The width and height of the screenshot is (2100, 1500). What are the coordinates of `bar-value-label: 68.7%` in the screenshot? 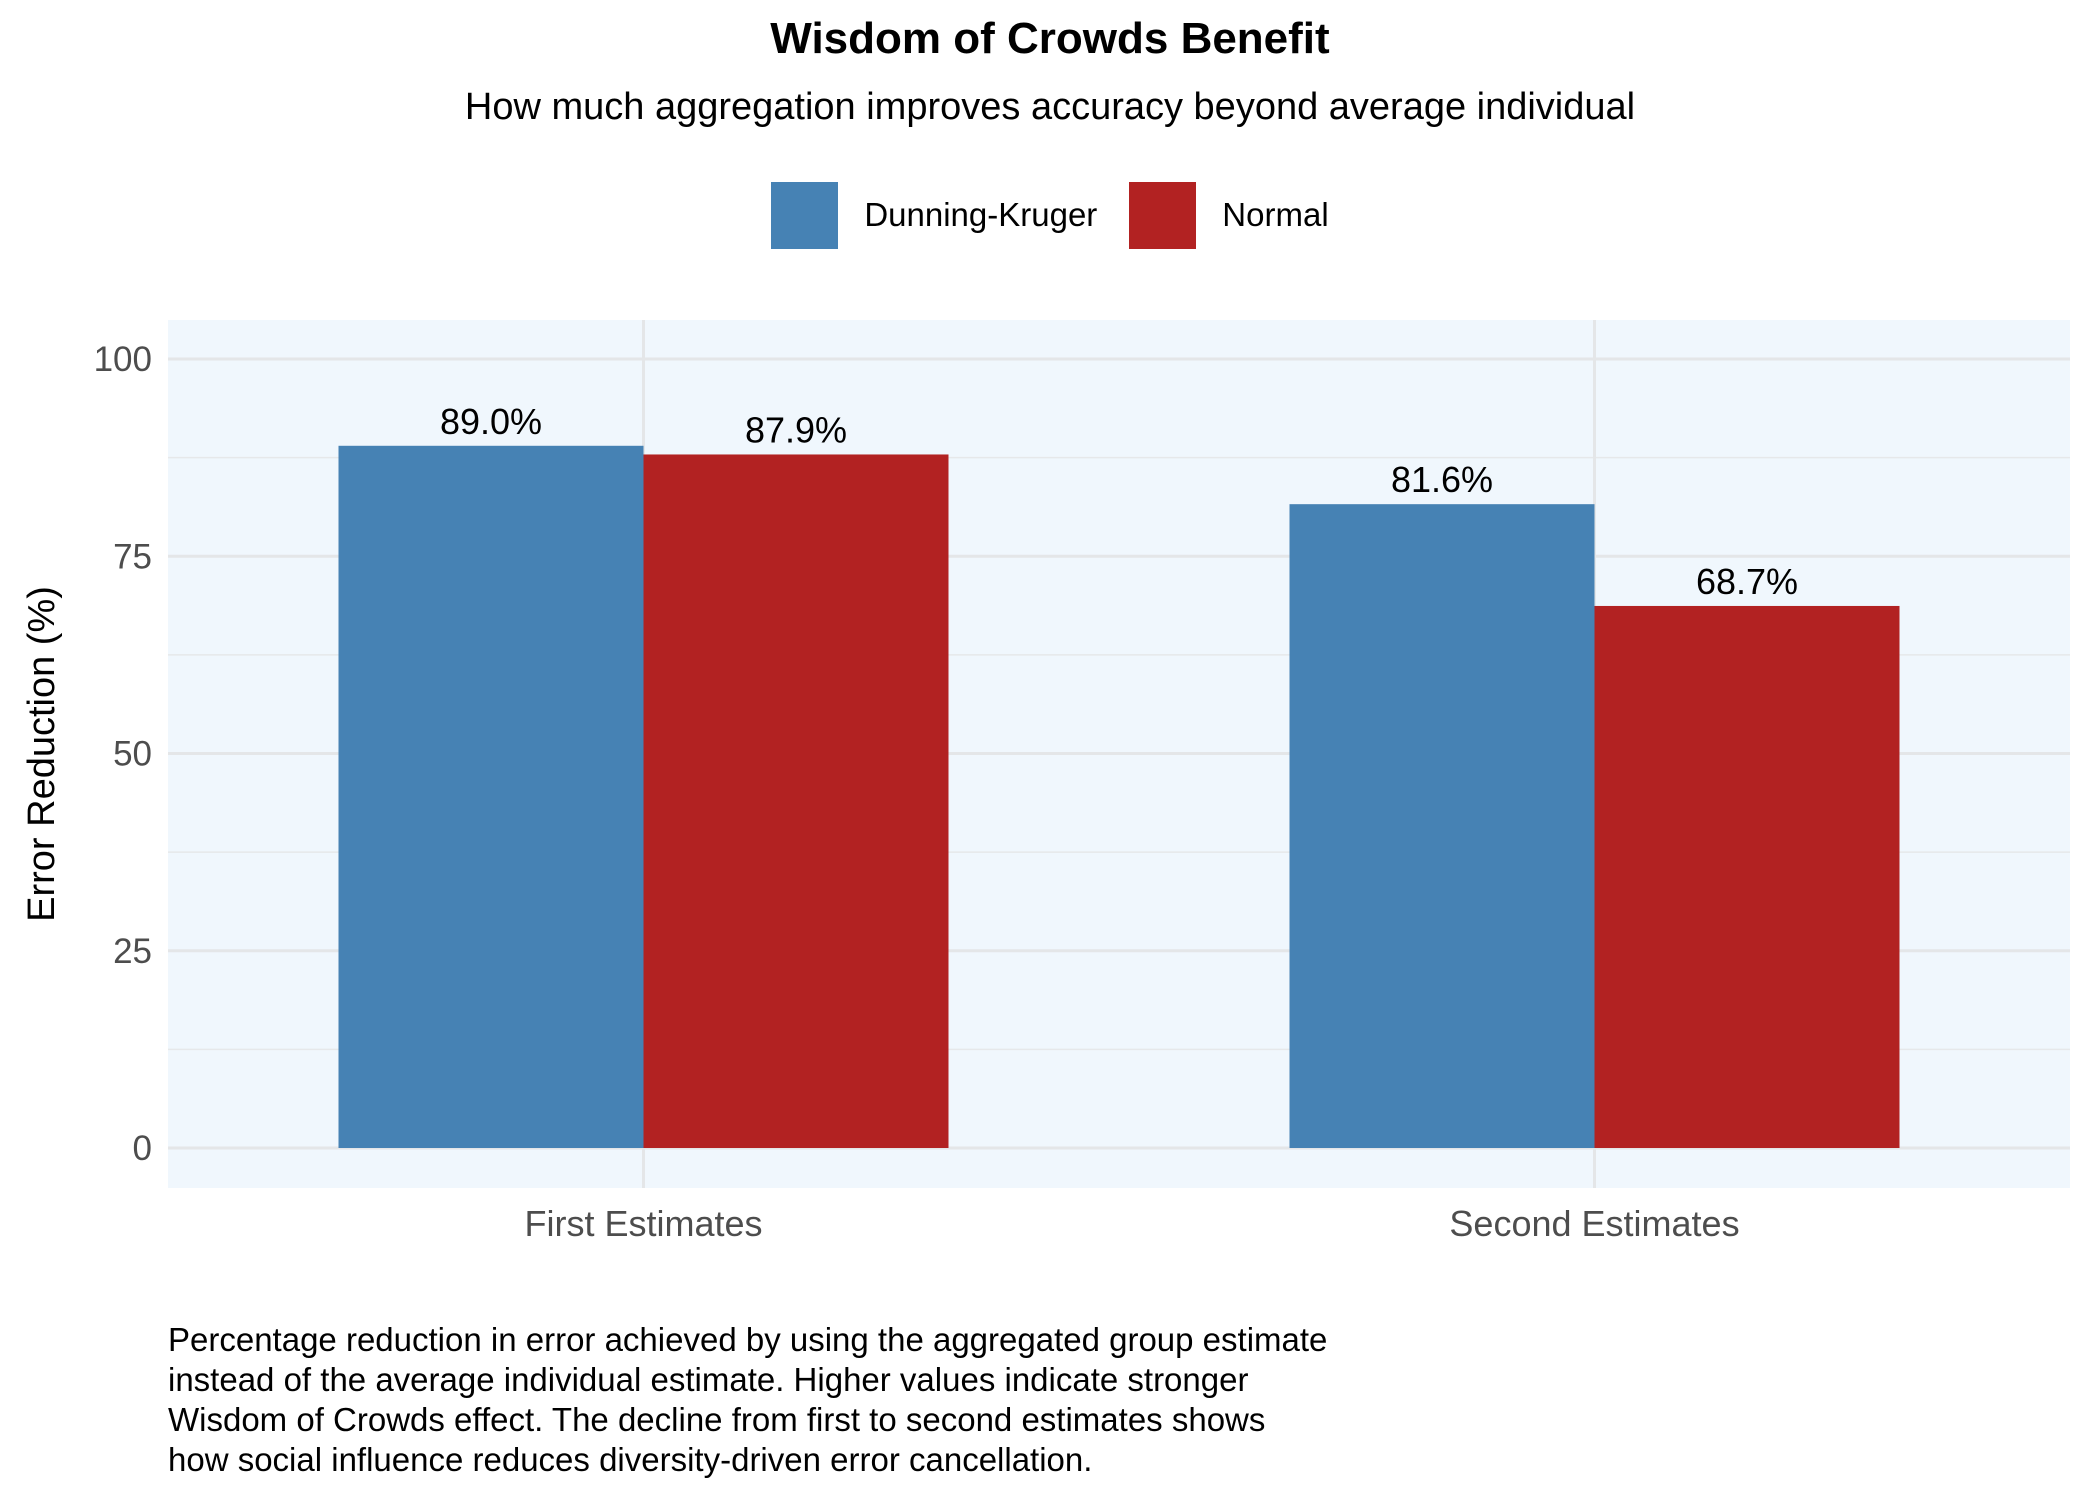 It's located at (1747, 581).